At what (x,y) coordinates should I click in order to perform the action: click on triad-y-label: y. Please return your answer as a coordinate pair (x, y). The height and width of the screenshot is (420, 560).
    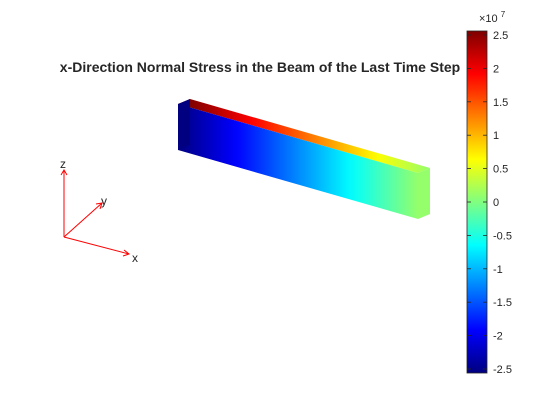
    Looking at the image, I should click on (104, 201).